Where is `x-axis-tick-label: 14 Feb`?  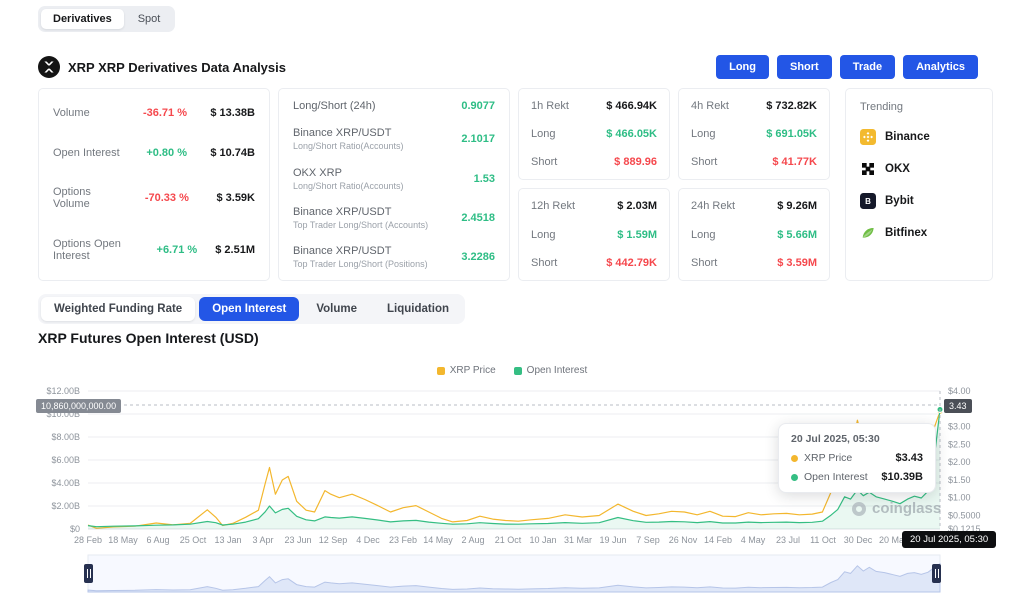
x-axis-tick-label: 14 Feb is located at coordinates (718, 540).